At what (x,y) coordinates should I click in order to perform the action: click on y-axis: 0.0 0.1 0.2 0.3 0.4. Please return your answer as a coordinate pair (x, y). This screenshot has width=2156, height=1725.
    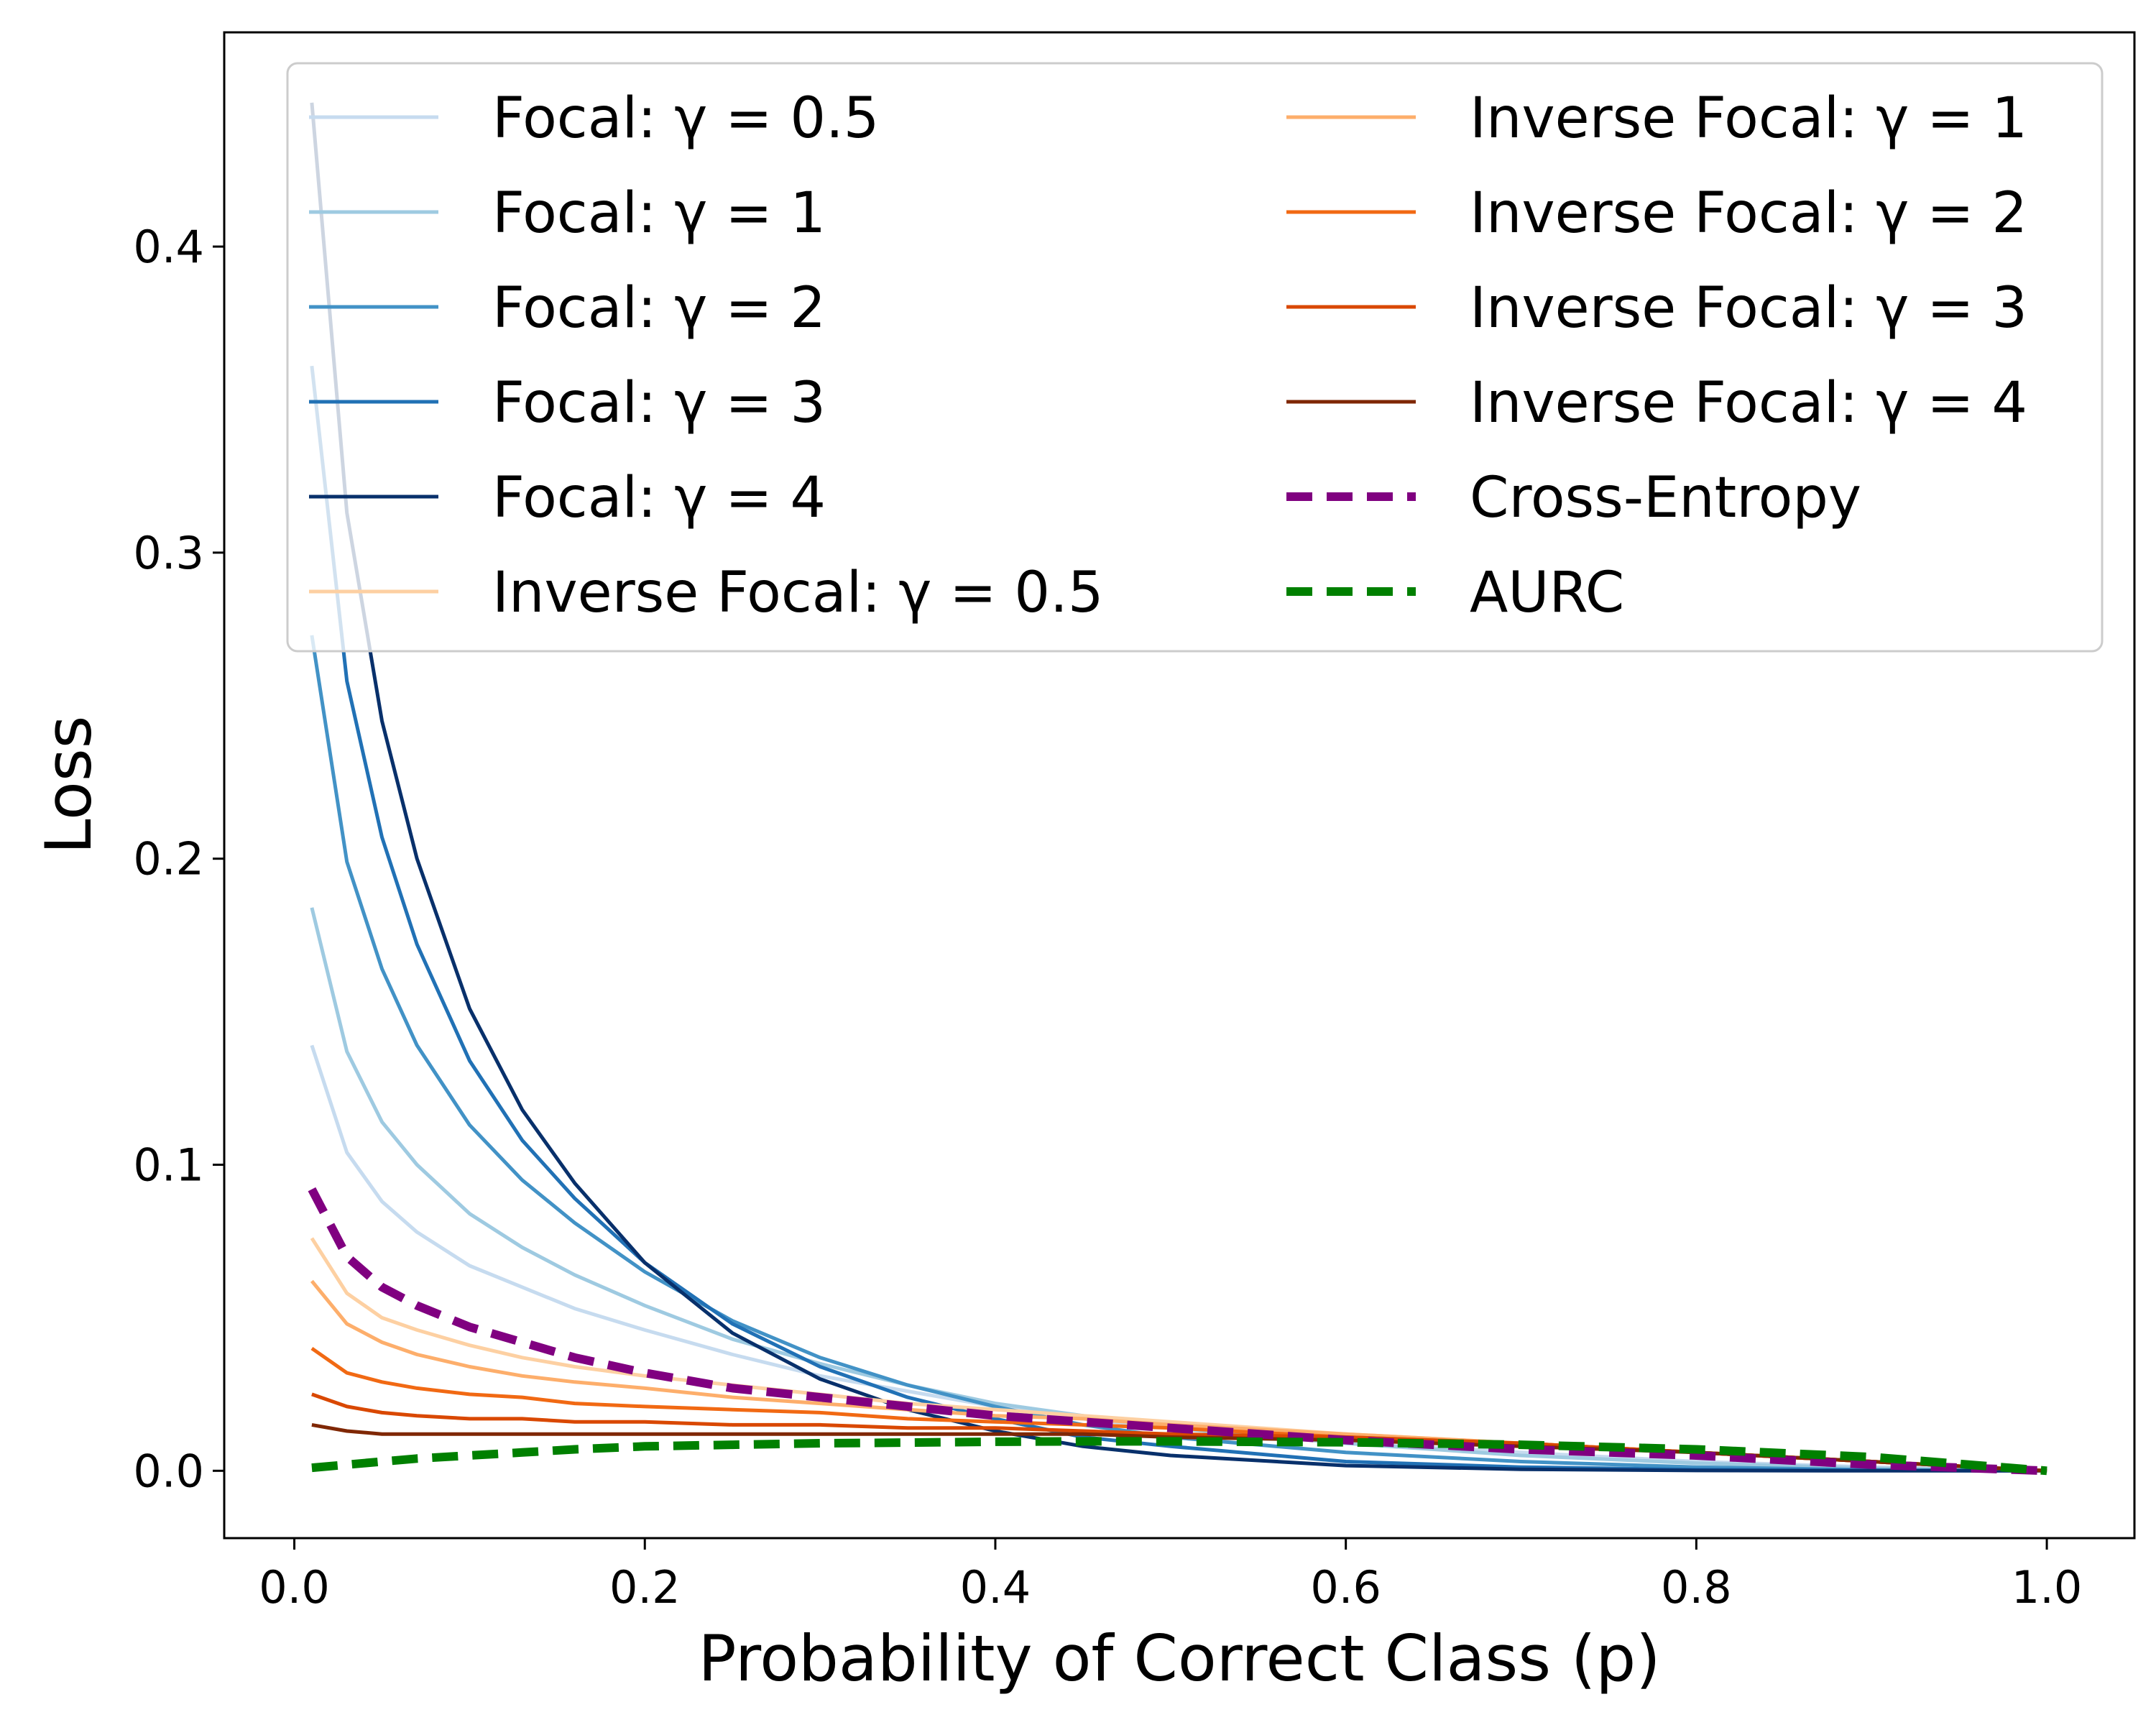
    Looking at the image, I should click on (179, 859).